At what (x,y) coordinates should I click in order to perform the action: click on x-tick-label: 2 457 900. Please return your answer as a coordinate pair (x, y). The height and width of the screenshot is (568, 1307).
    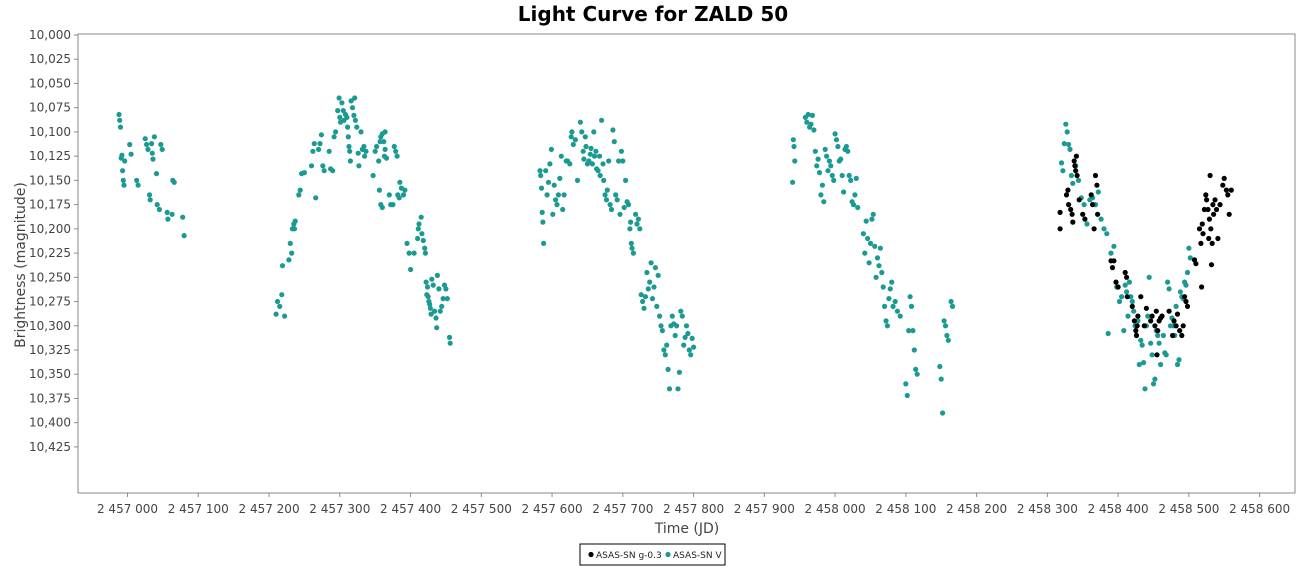
    Looking at the image, I should click on (764, 509).